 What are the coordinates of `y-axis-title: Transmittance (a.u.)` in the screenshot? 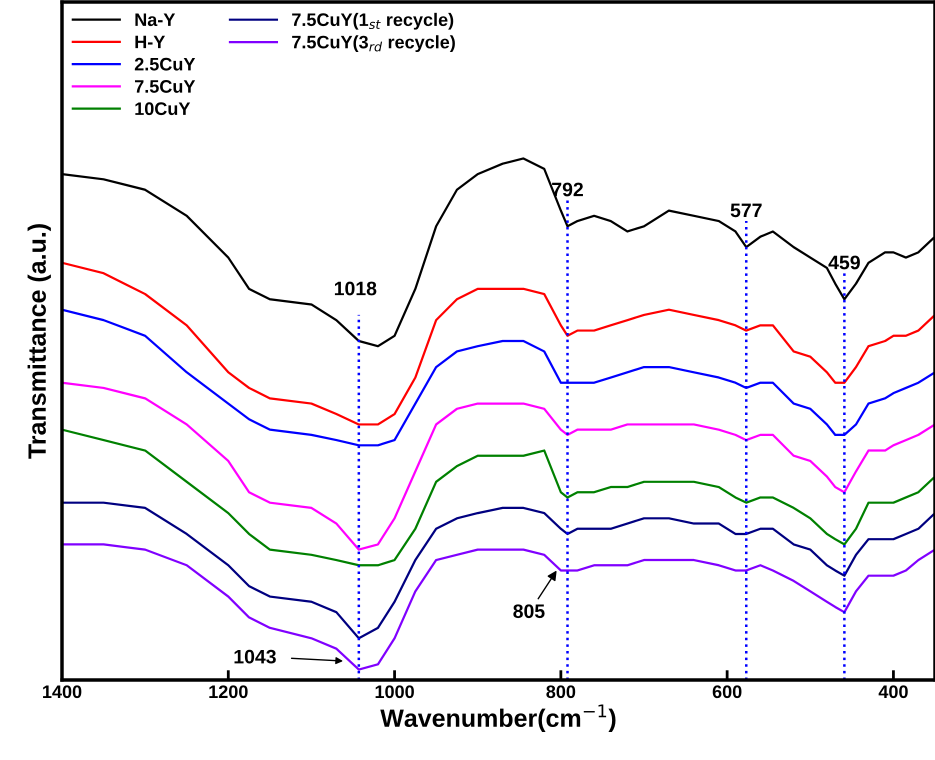 It's located at (39, 341).